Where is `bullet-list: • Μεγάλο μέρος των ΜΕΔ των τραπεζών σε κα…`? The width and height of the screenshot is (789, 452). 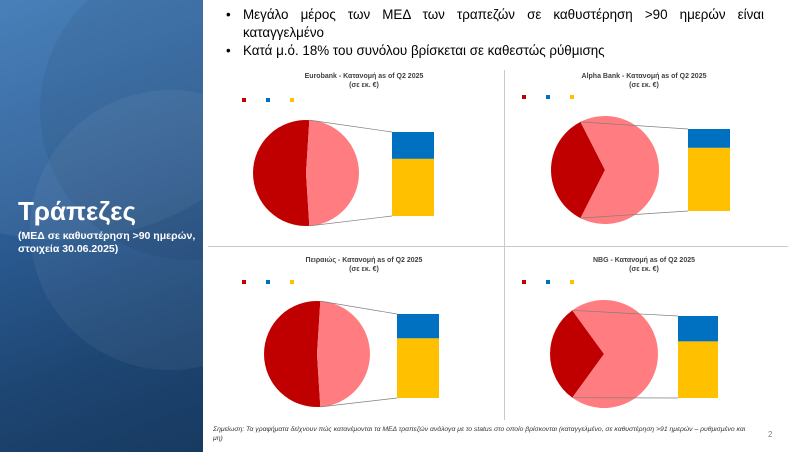 bullet-list: • Μεγάλο μέρος των ΜΕΔ των τραπεζών σε κα… is located at coordinates (494, 33).